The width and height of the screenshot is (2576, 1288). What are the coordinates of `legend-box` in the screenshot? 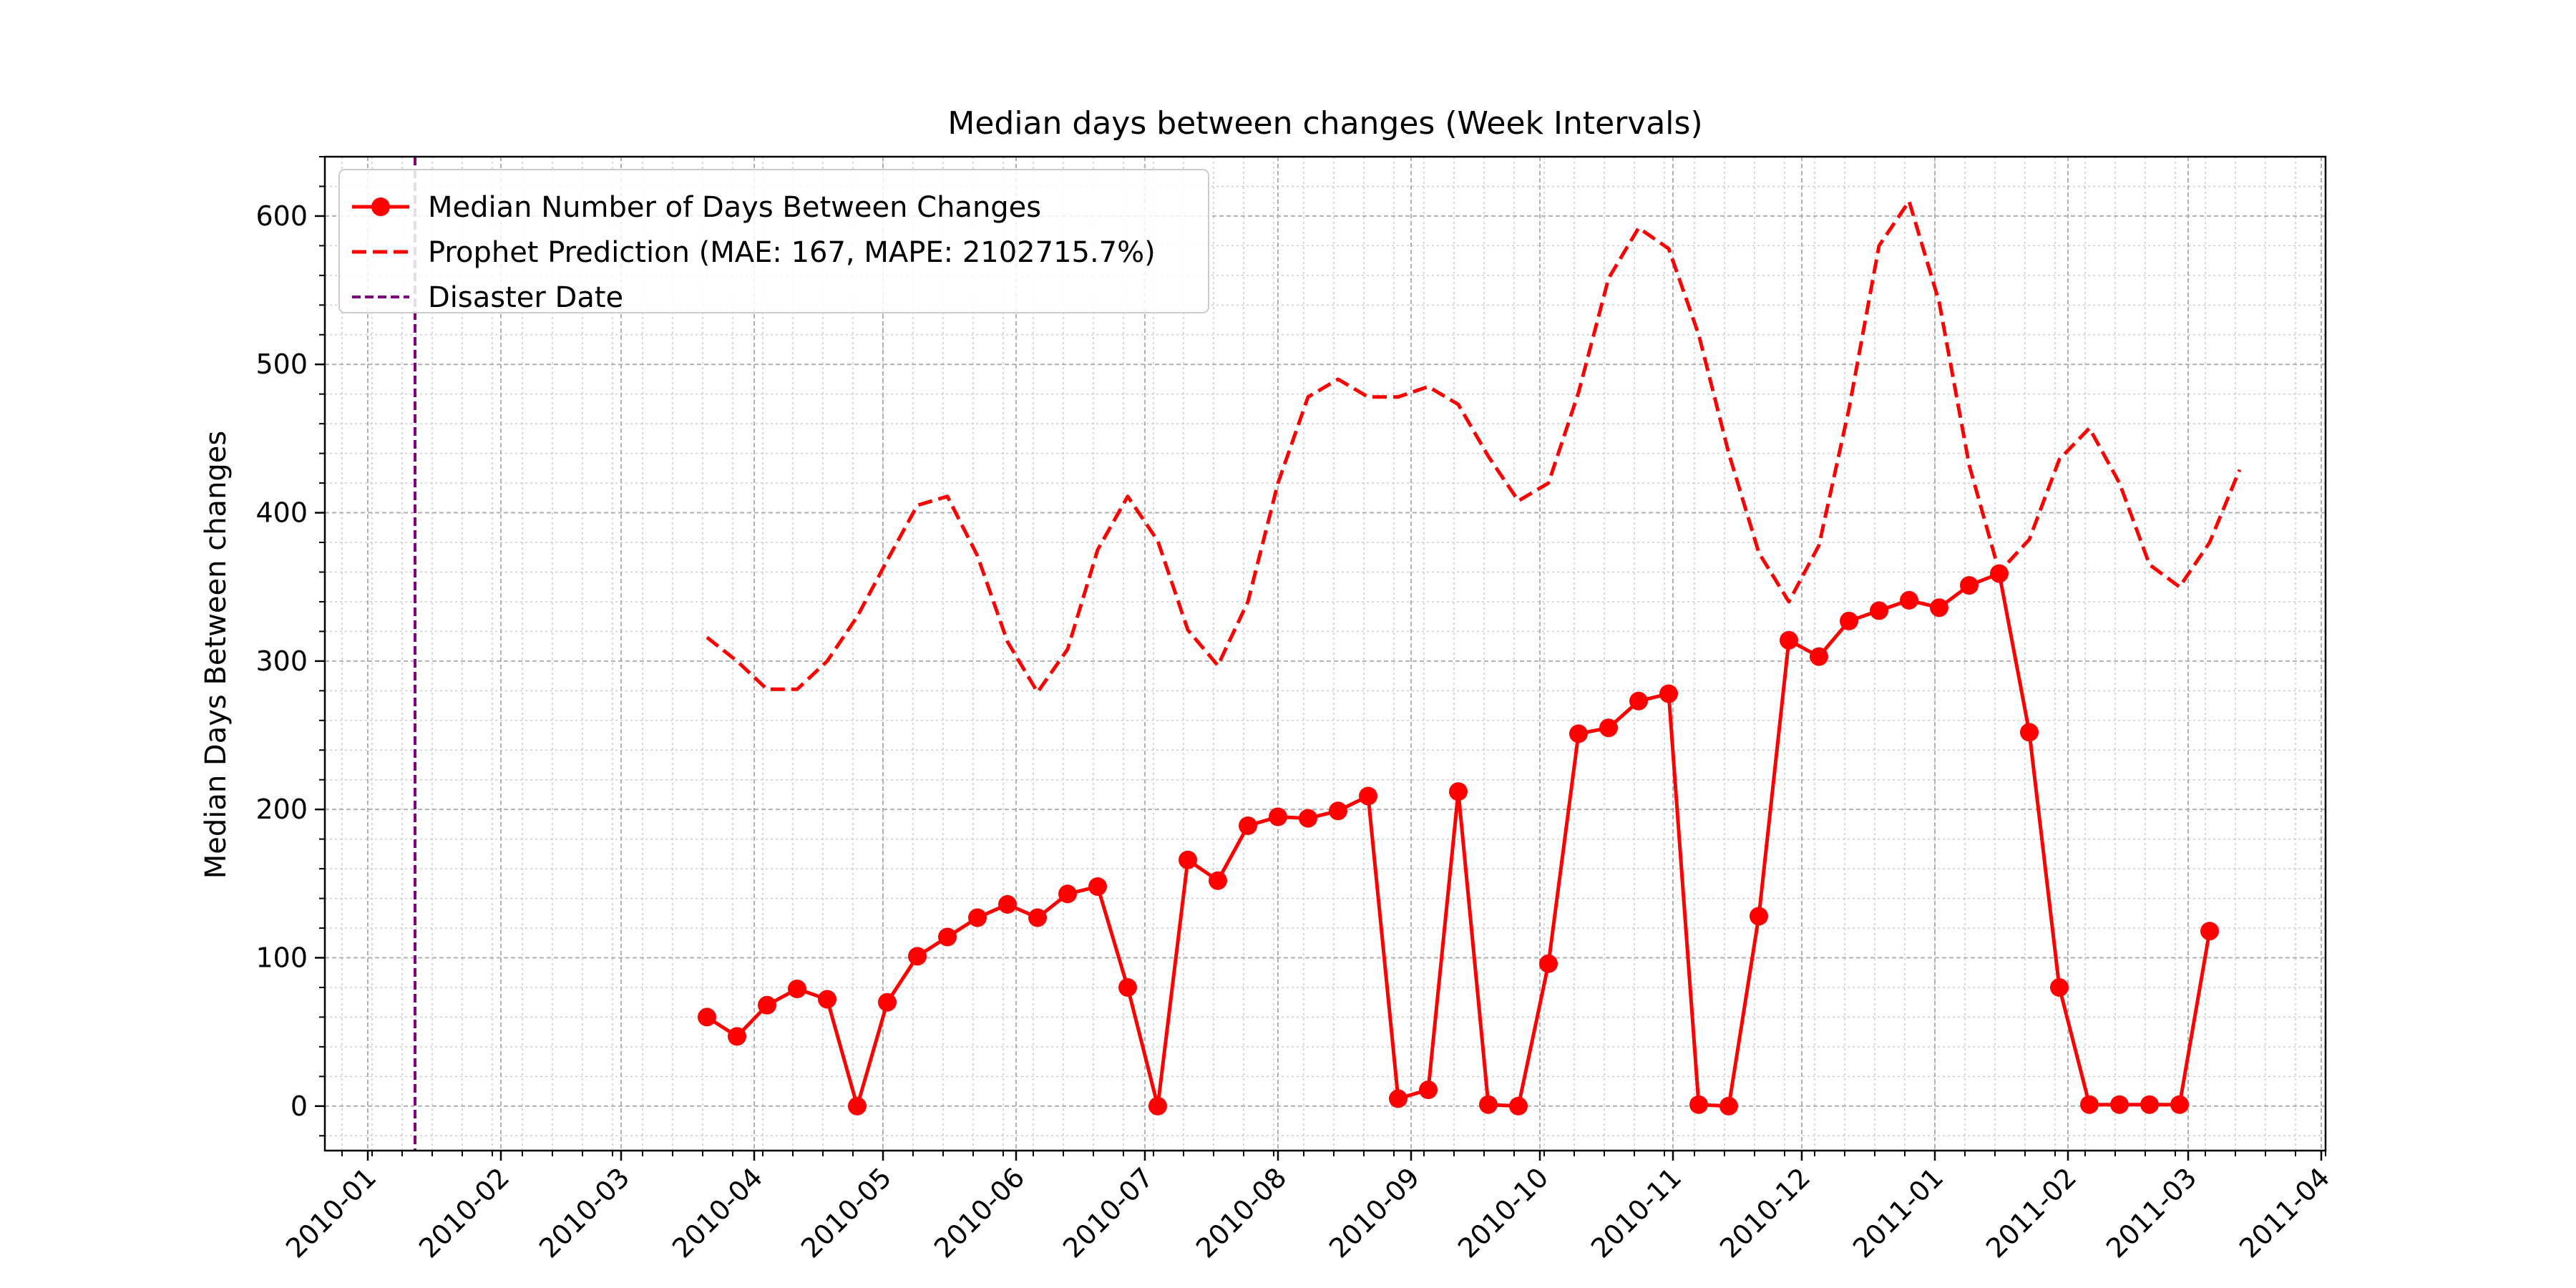 It's located at (773, 241).